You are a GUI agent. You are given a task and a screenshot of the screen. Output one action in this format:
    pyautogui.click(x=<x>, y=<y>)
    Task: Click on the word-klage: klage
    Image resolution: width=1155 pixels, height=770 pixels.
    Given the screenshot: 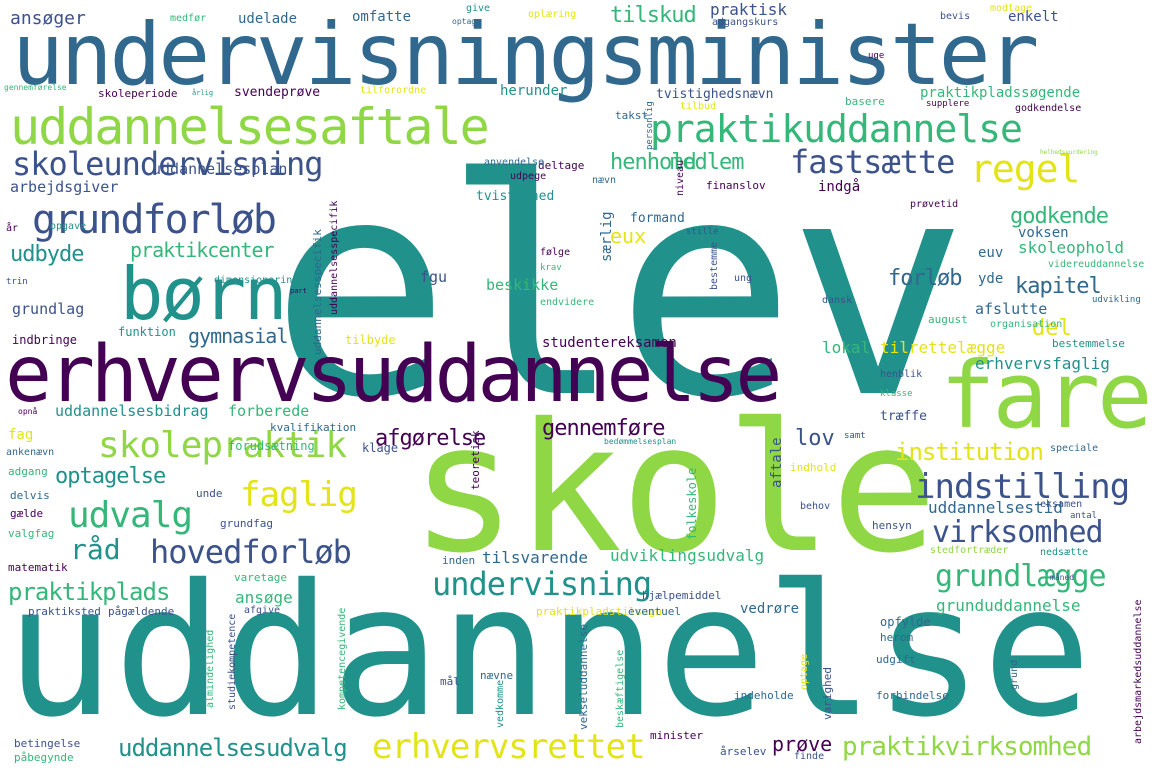 What is the action you would take?
    pyautogui.click(x=380, y=448)
    